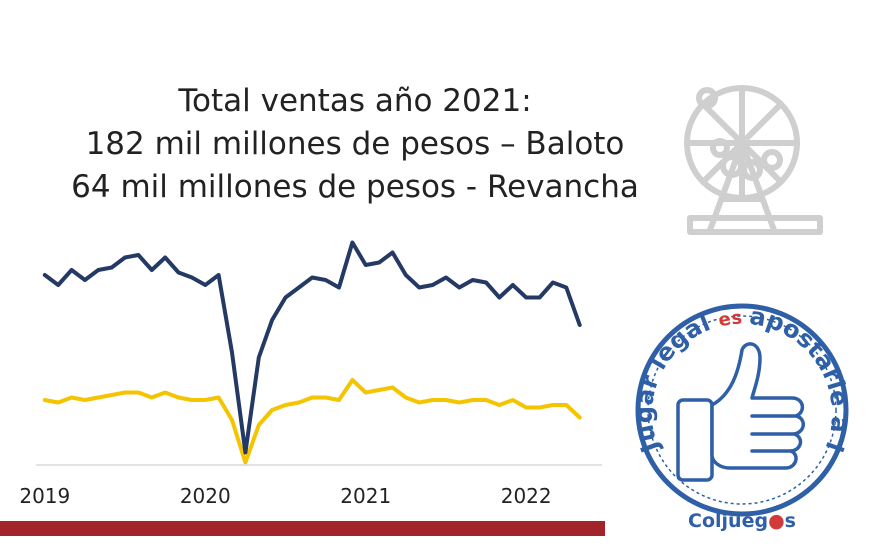 This screenshot has height=560, width=884. What do you see at coordinates (753, 160) in the screenshot?
I see `lottery-drum-icon` at bounding box center [753, 160].